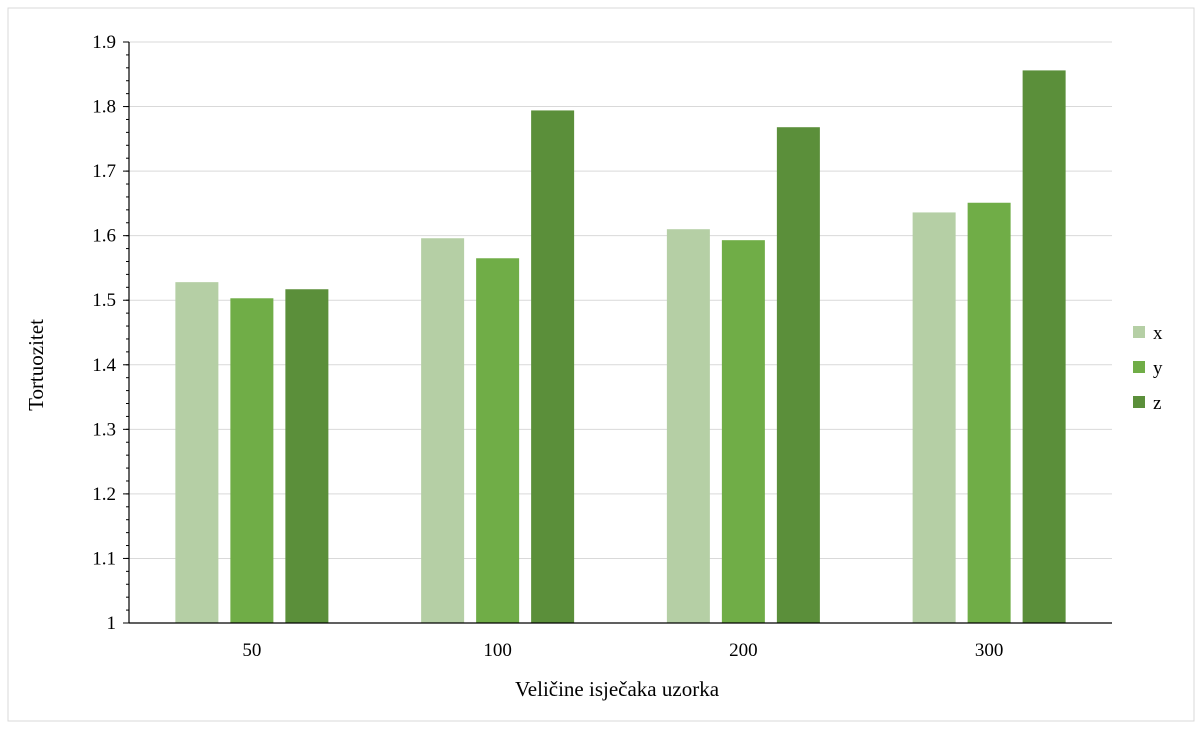  What do you see at coordinates (1148, 368) in the screenshot?
I see `legend: xyz` at bounding box center [1148, 368].